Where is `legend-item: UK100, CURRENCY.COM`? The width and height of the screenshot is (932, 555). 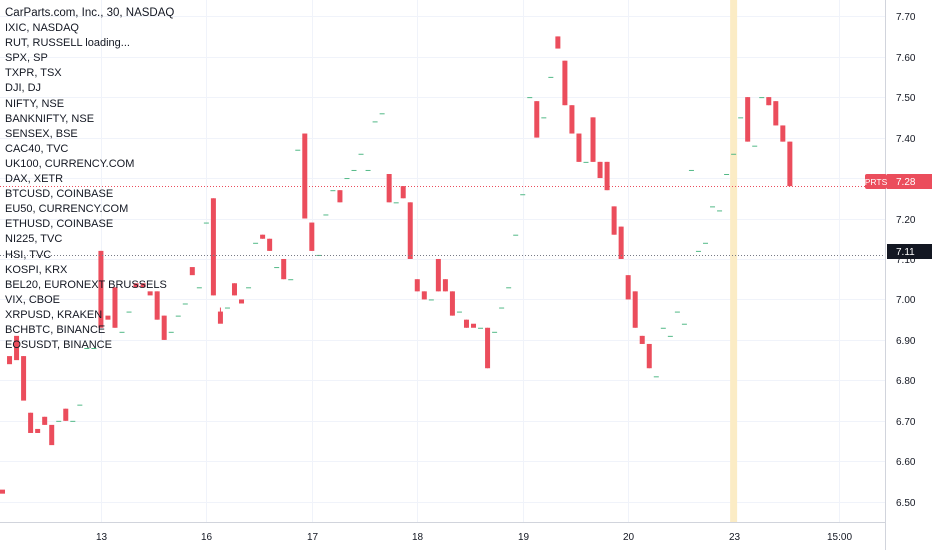 legend-item: UK100, CURRENCY.COM is located at coordinates (70, 163).